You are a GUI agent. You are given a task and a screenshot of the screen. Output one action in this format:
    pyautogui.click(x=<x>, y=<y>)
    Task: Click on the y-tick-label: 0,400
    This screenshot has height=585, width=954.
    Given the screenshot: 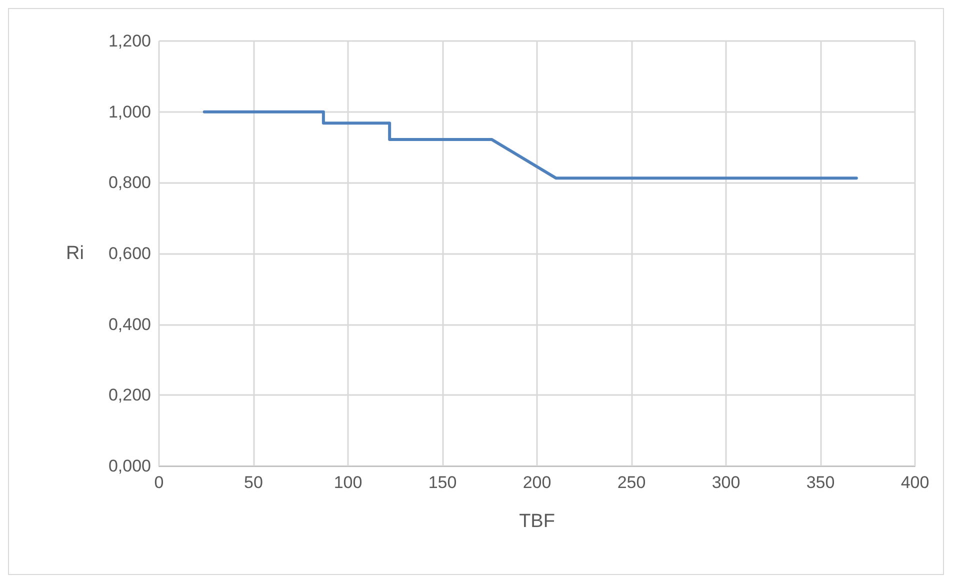 What is the action you would take?
    pyautogui.click(x=129, y=324)
    